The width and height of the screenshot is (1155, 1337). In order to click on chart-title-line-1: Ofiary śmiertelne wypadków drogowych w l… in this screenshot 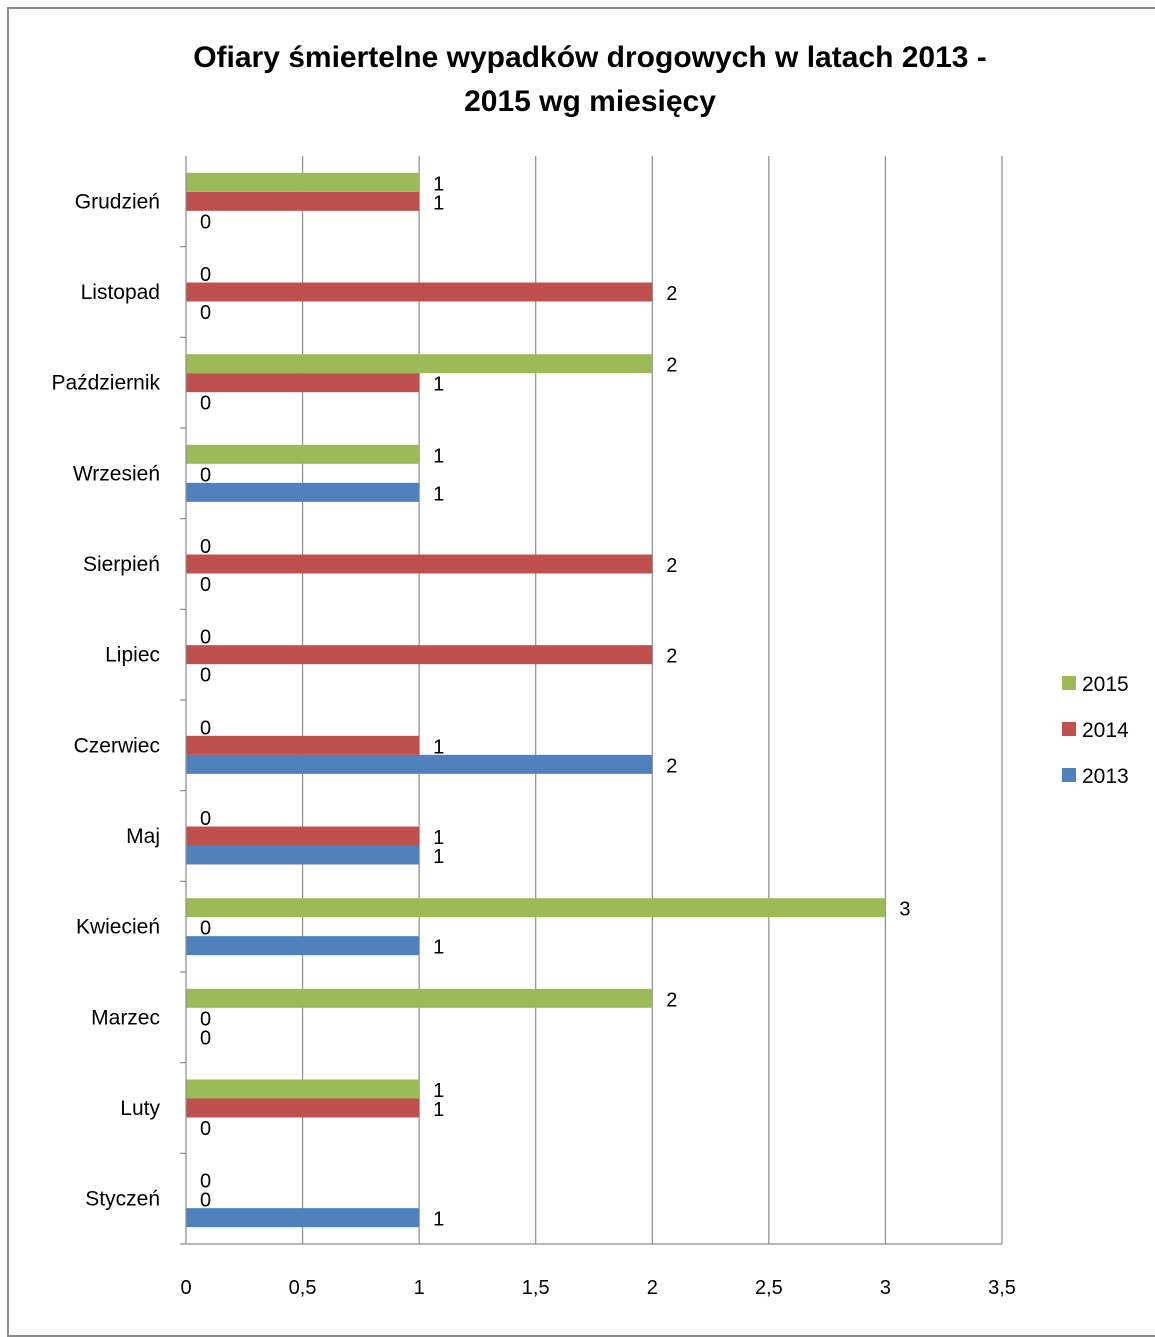, I will do `click(590, 57)`.